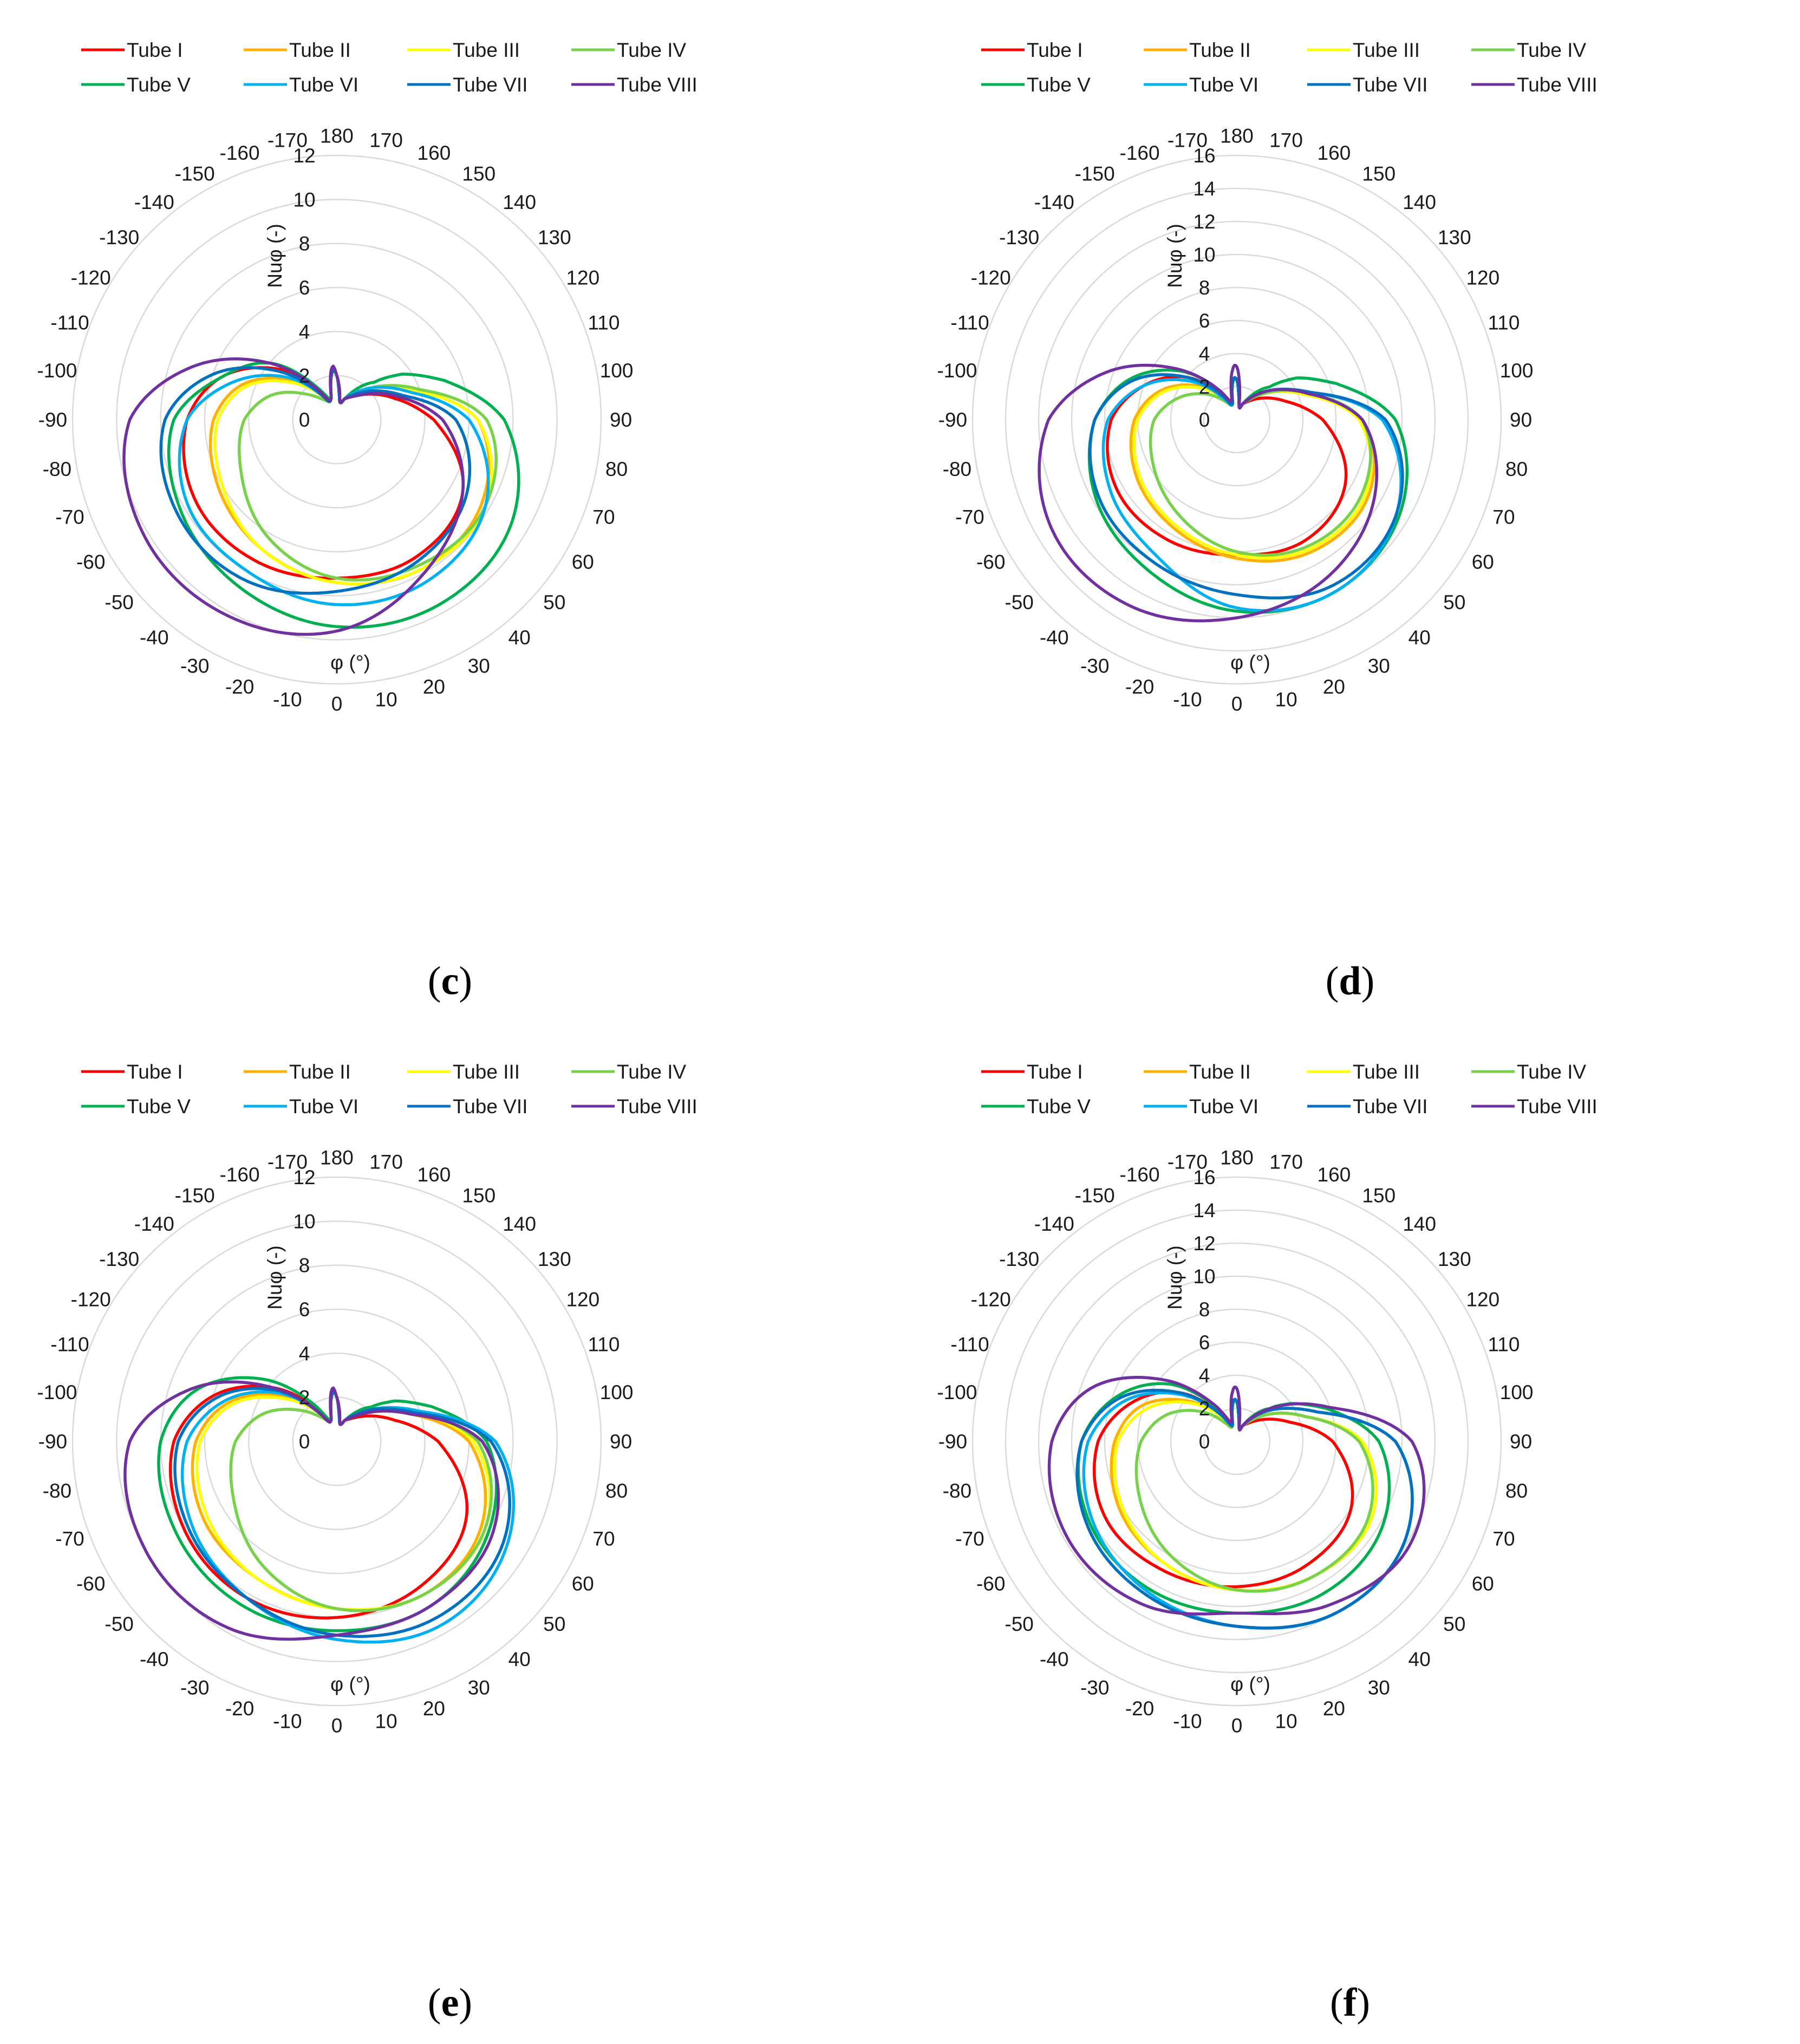 This screenshot has height=2044, width=1800. Describe the element at coordinates (1188, 140) in the screenshot. I see `angle-tick-label: -170` at that location.